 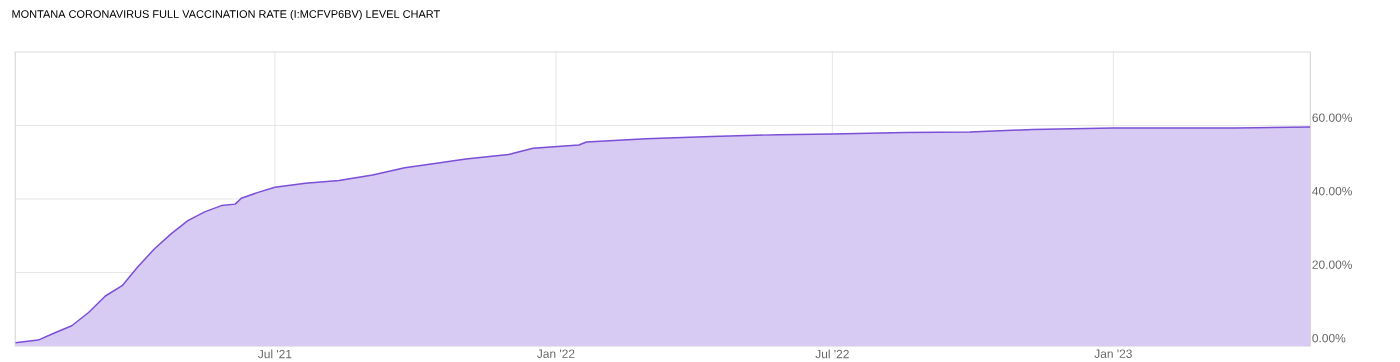 I want to click on y-tick-label: 20.00%, so click(x=1332, y=265).